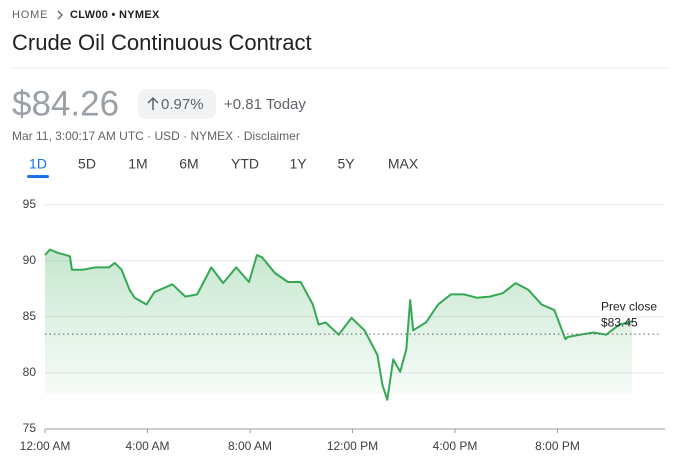  What do you see at coordinates (115, 15) in the screenshot?
I see `breadcrumb-ticker: CLW00 • NYMEX` at bounding box center [115, 15].